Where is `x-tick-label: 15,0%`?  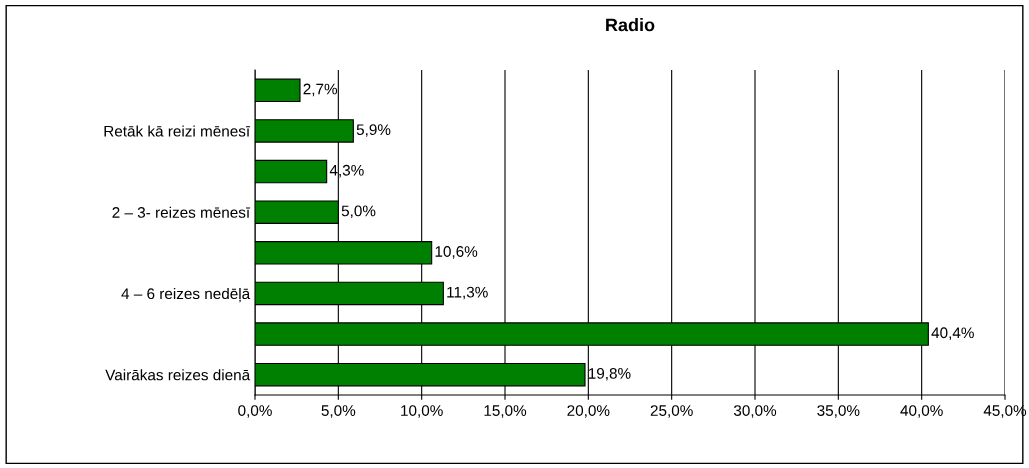 x-tick-label: 15,0% is located at coordinates (505, 411).